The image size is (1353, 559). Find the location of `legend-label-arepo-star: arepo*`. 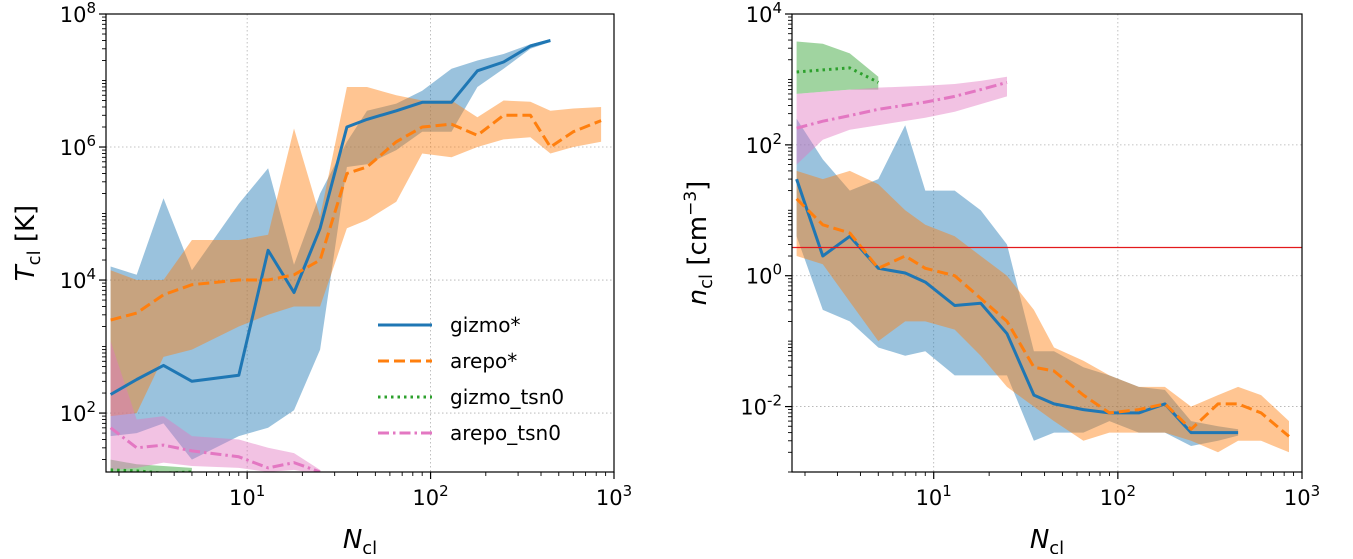

legend-label-arepo-star: arepo* is located at coordinates (483, 361).